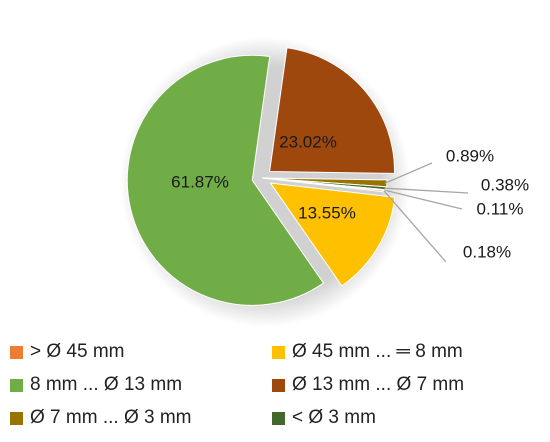 The height and width of the screenshot is (442, 550). What do you see at coordinates (200, 181) in the screenshot?
I see `data-label-6: 61.87%` at bounding box center [200, 181].